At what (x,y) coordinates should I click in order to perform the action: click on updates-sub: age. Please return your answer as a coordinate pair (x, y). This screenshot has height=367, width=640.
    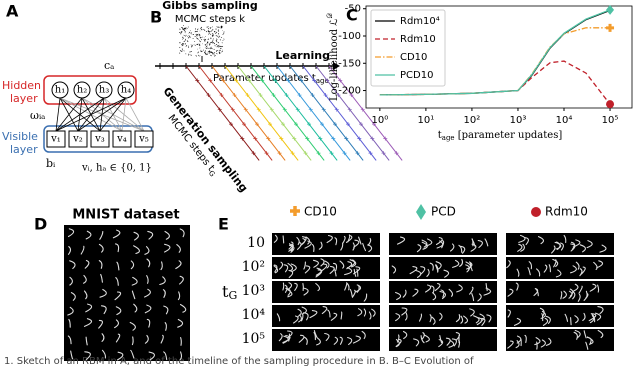
    Looking at the image, I should click on (322, 81).